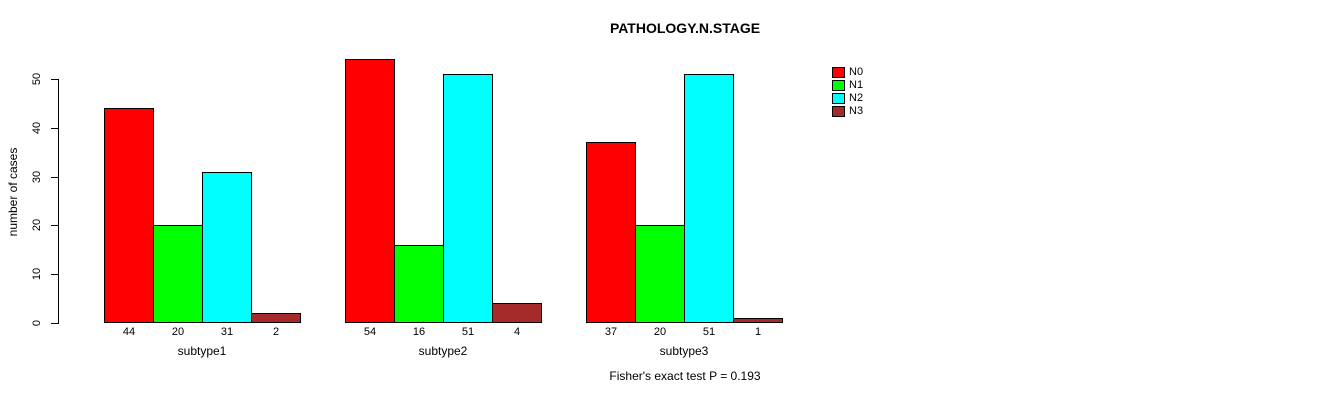 Image resolution: width=1340 pixels, height=400 pixels. What do you see at coordinates (685, 376) in the screenshot?
I see `stat-annotation: Fisher's exact test P = 0.193` at bounding box center [685, 376].